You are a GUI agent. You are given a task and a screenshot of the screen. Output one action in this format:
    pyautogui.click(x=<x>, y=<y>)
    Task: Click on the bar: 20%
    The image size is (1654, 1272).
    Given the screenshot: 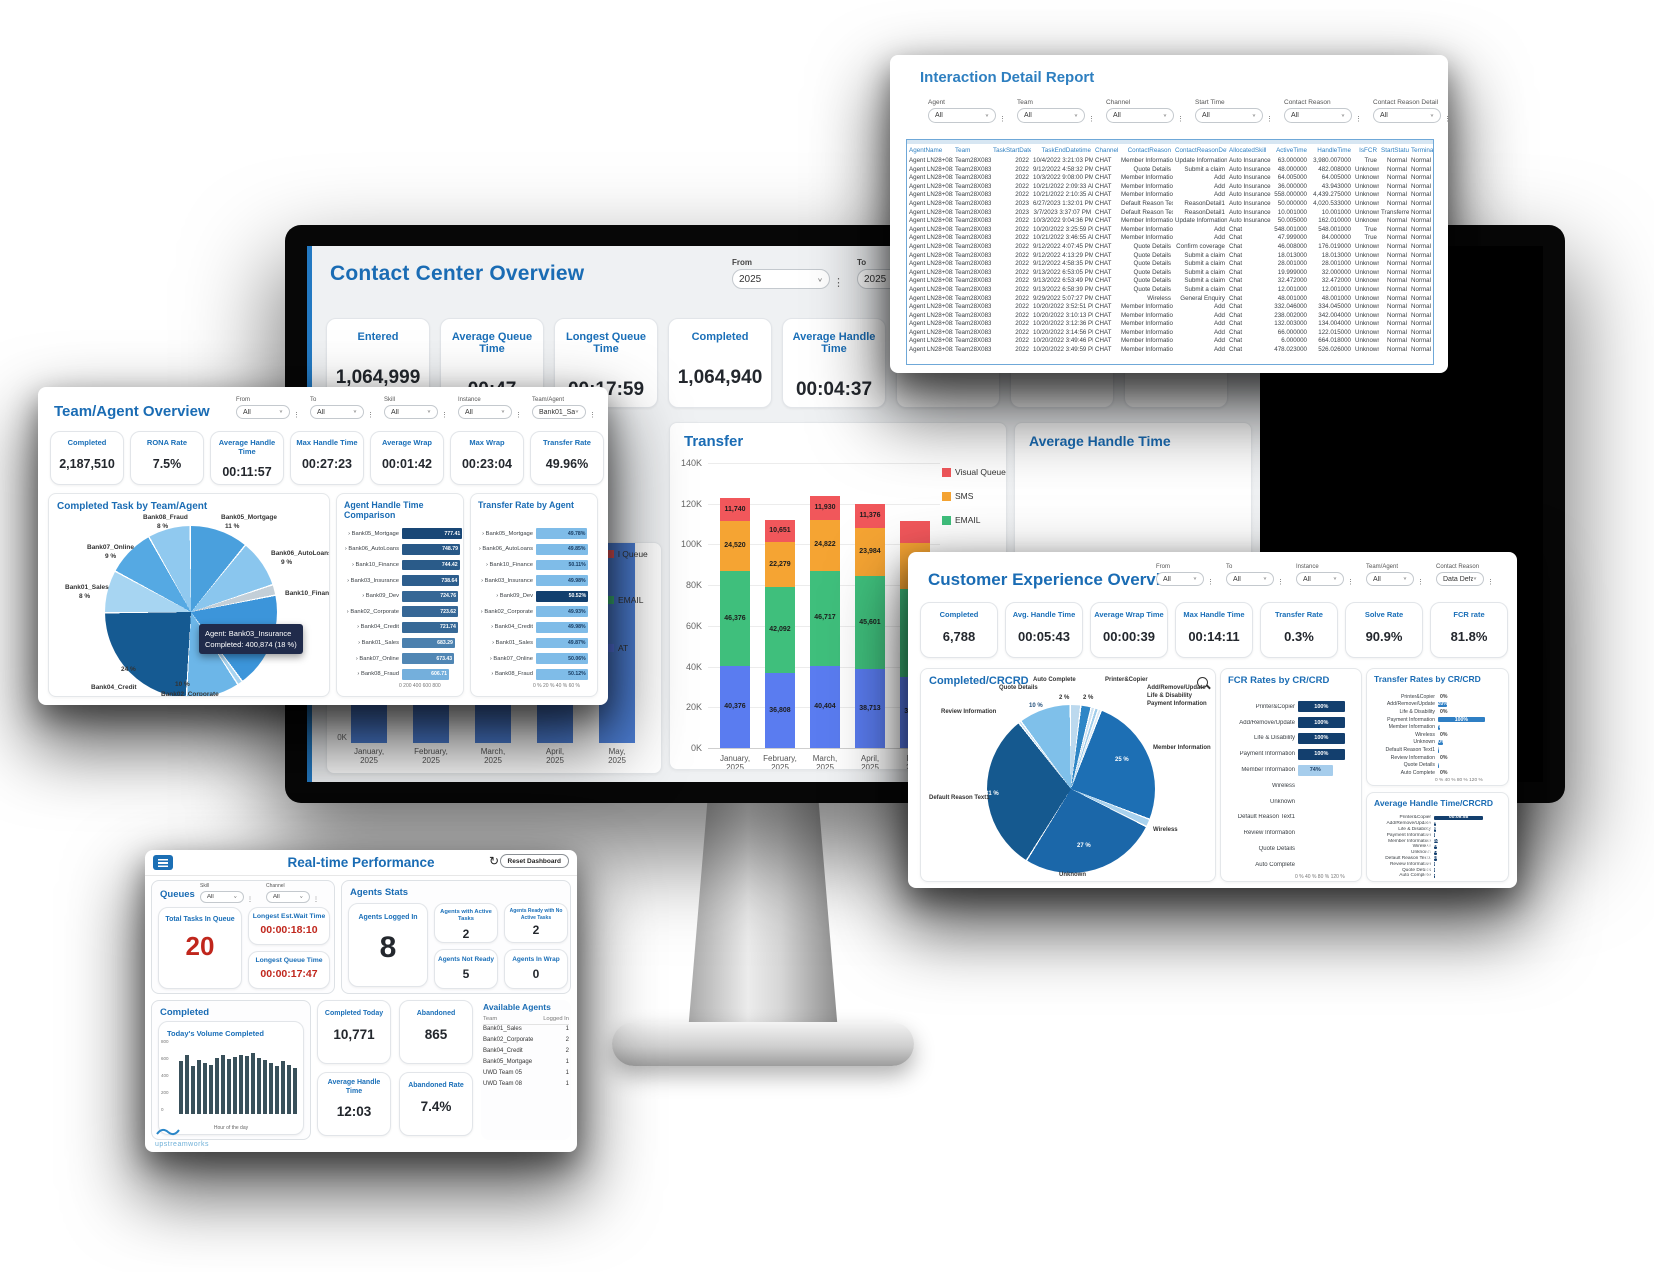 What is the action you would take?
    pyautogui.click(x=1442, y=704)
    